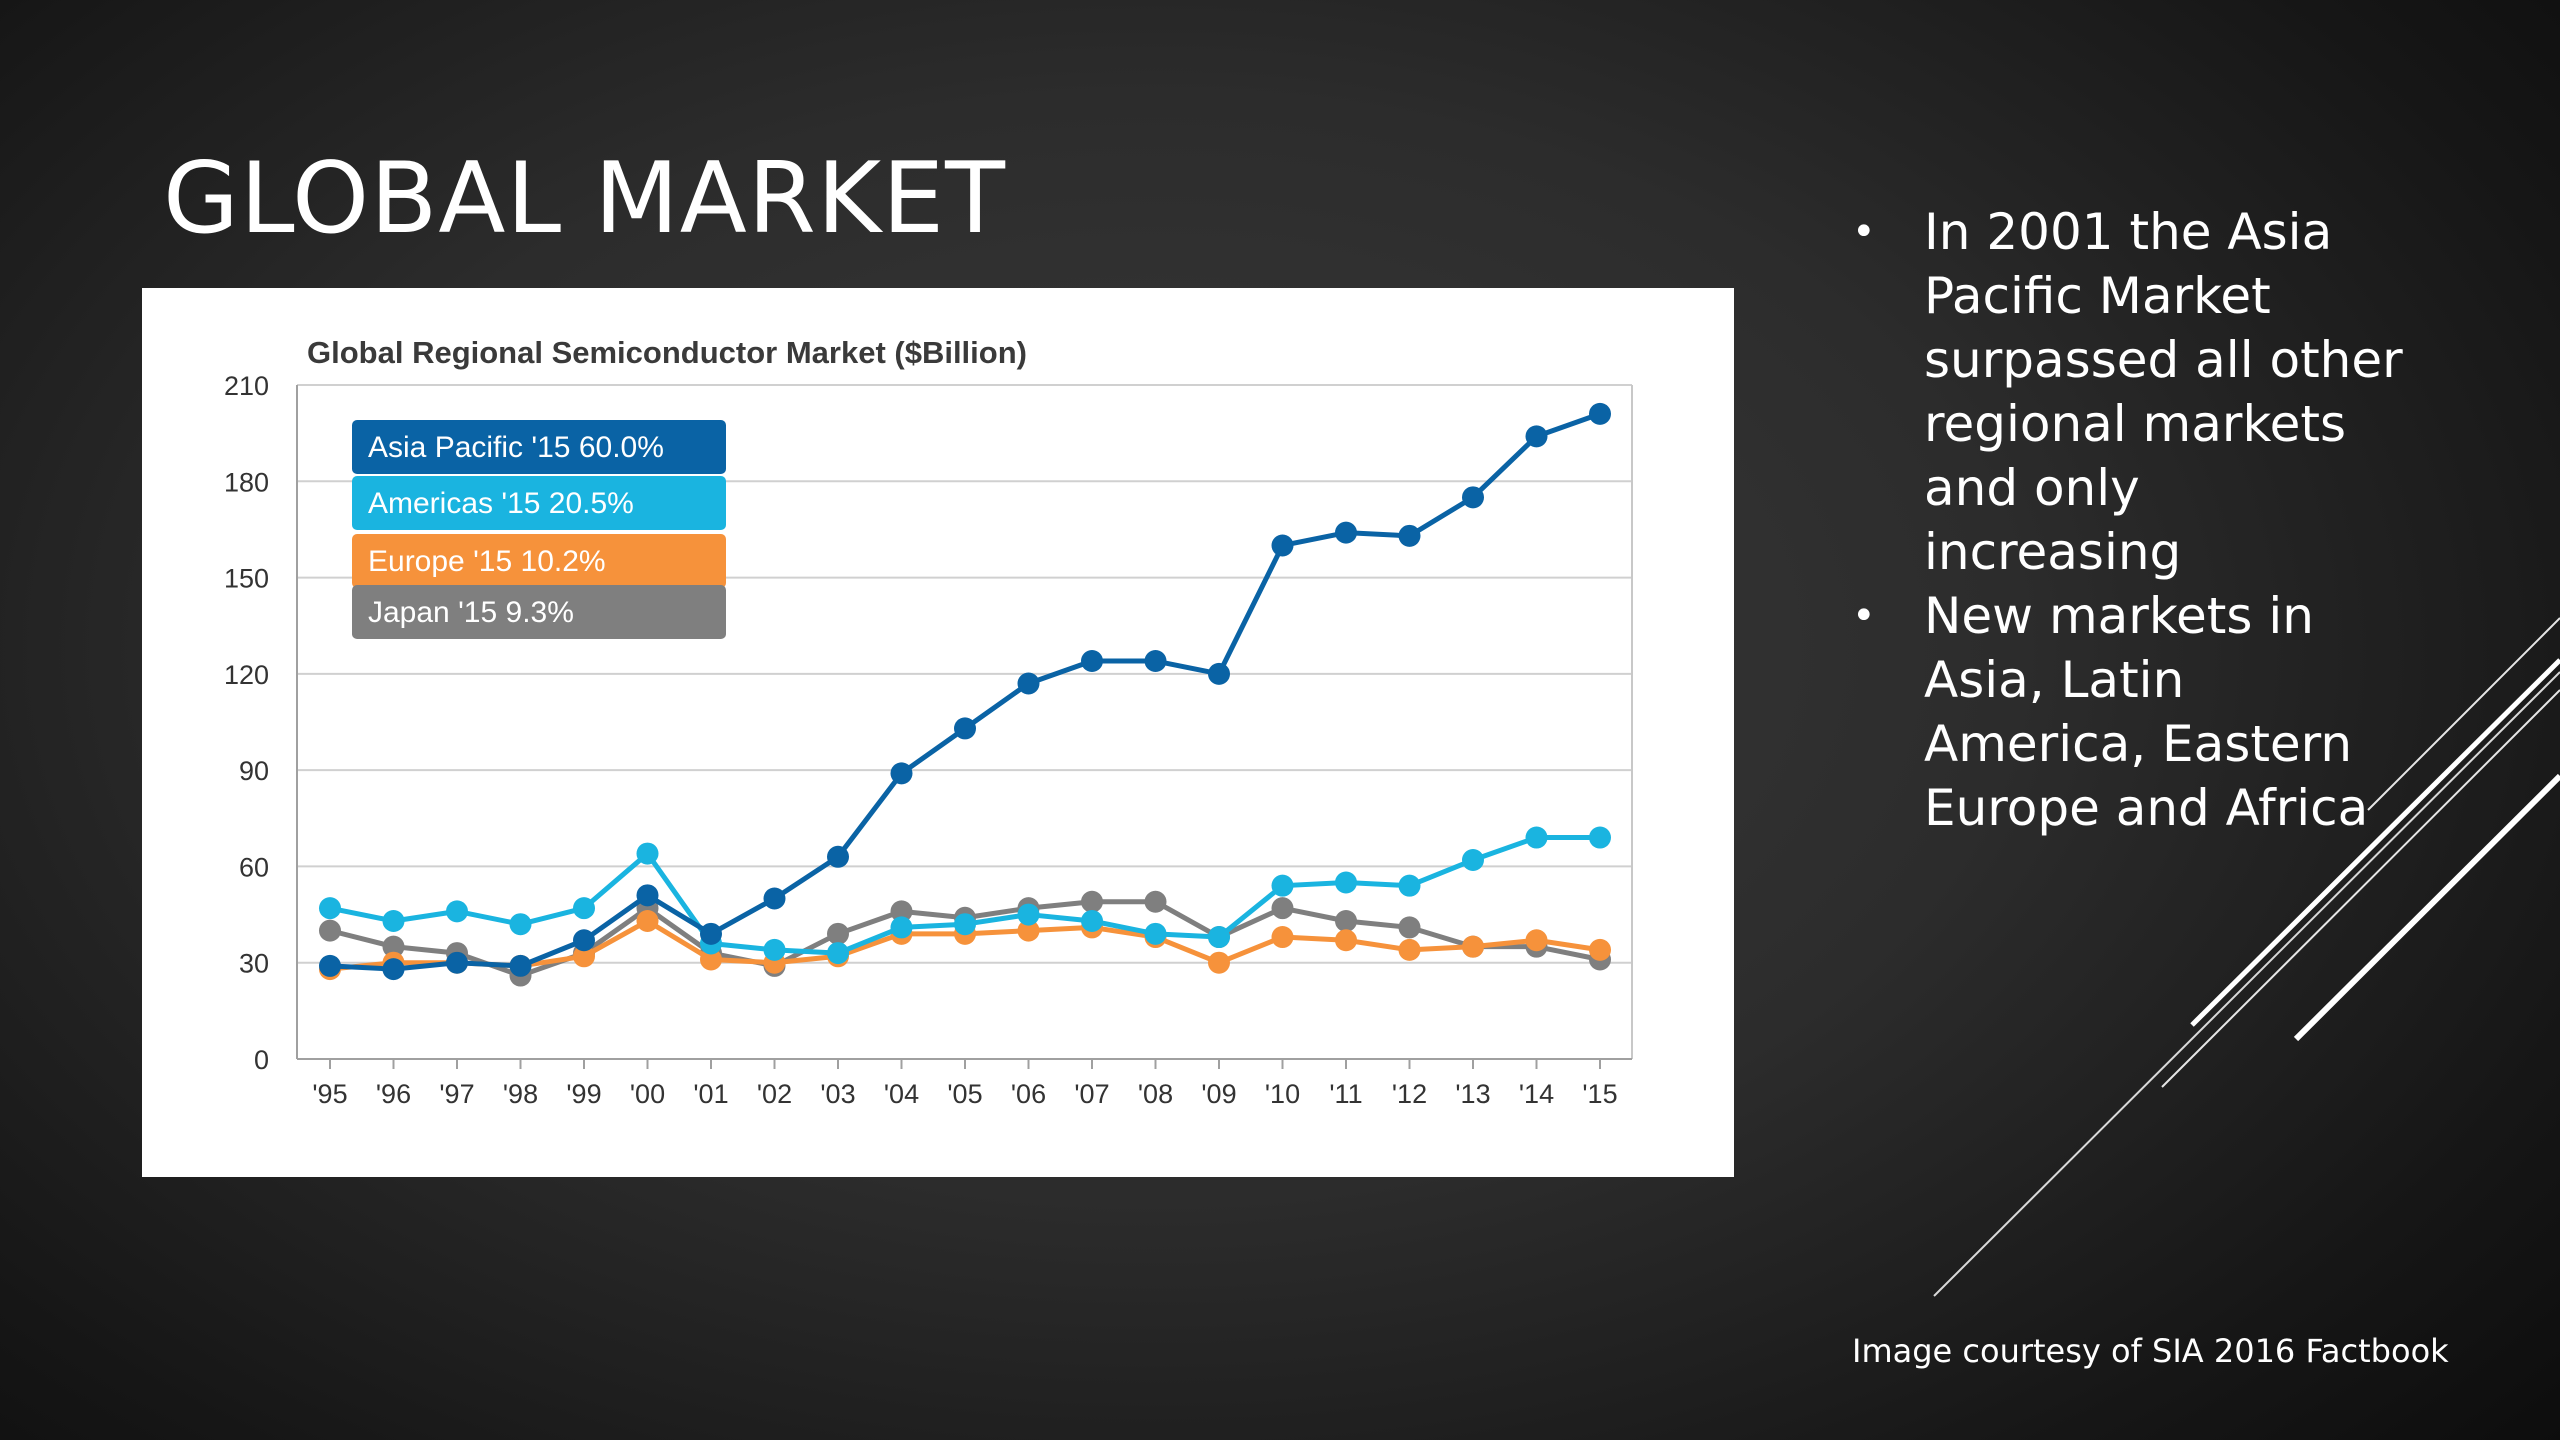 This screenshot has width=2560, height=1440. What do you see at coordinates (1282, 1094) in the screenshot?
I see `x-tick-label: '10` at bounding box center [1282, 1094].